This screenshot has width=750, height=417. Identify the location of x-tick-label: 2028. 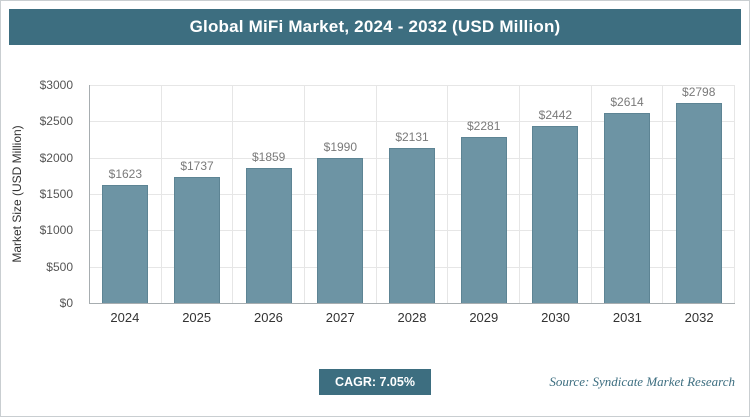
(412, 317).